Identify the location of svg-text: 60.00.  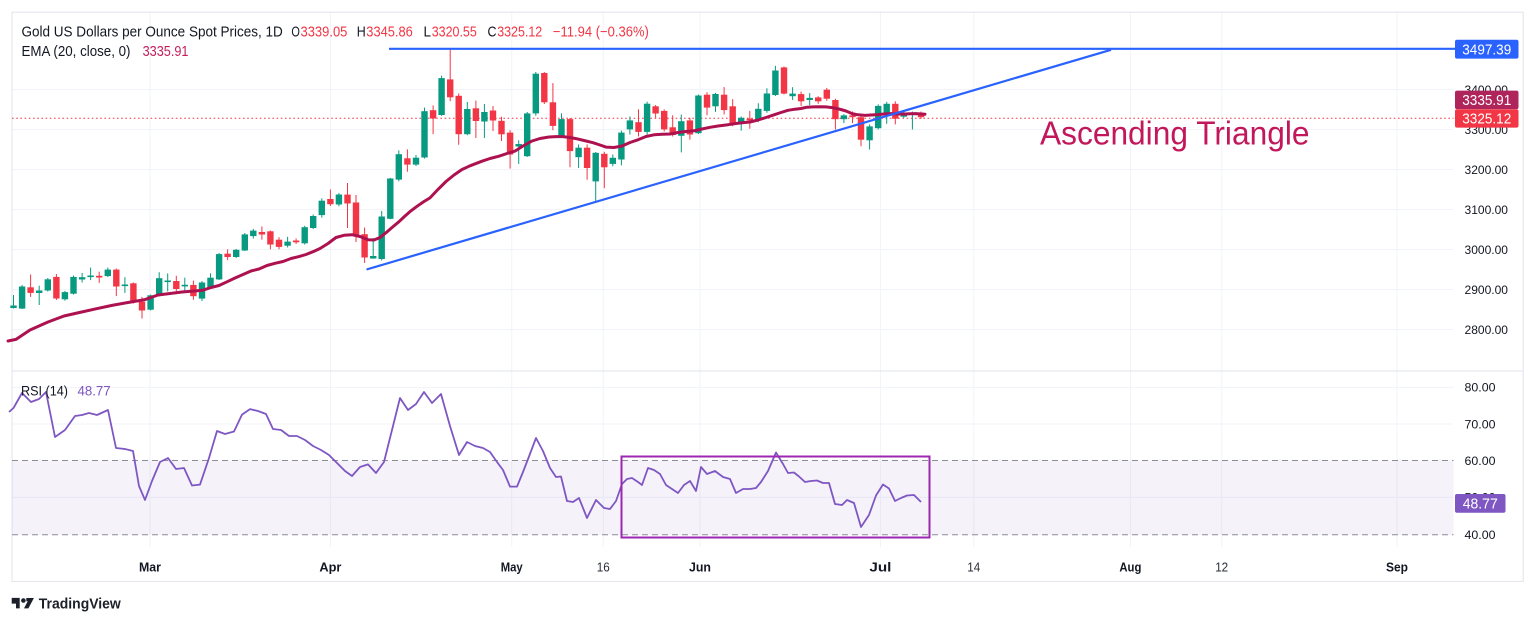
(1480, 461).